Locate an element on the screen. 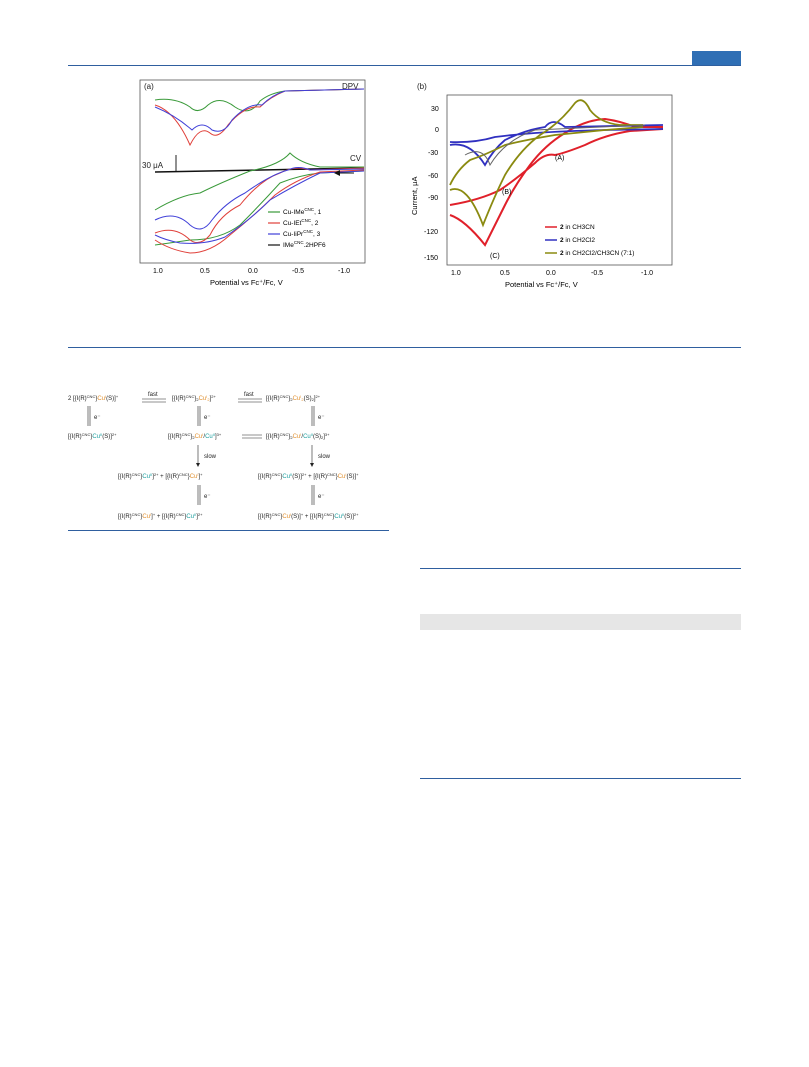 The height and width of the screenshot is (1067, 809). ytick-b-5: -90 is located at coordinates (433, 198).